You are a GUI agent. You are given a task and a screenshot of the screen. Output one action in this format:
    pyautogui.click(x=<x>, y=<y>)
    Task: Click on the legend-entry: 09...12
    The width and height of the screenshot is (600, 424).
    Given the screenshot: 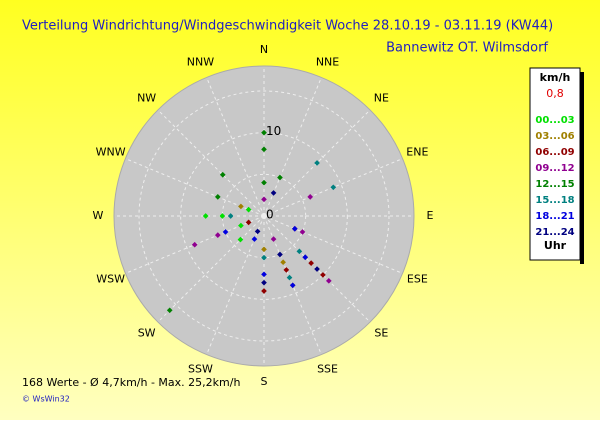 What is the action you would take?
    pyautogui.click(x=554, y=168)
    